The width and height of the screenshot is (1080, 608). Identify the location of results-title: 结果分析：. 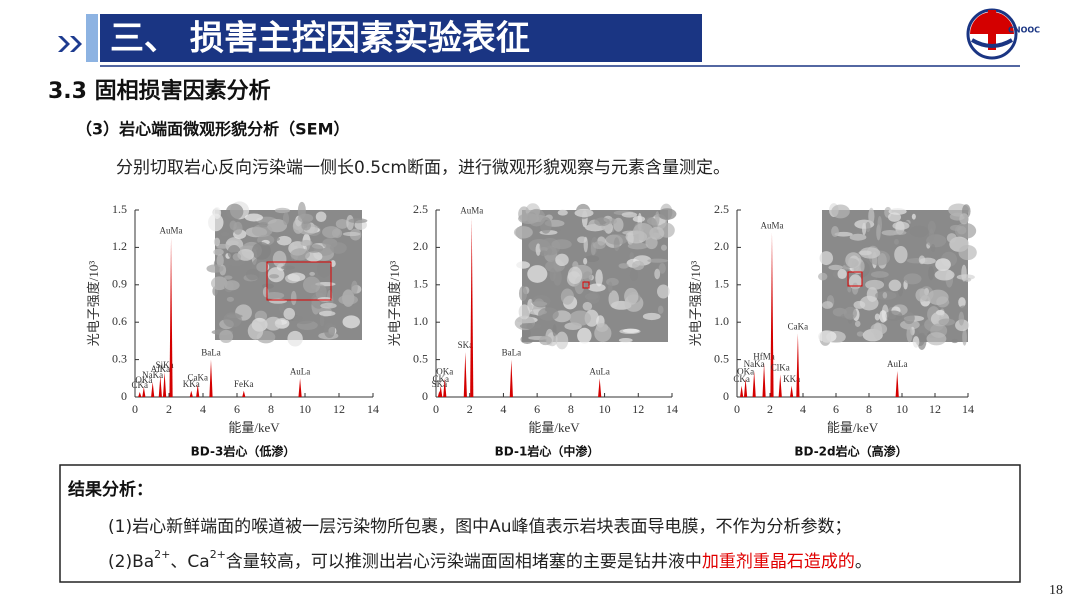
(110, 489).